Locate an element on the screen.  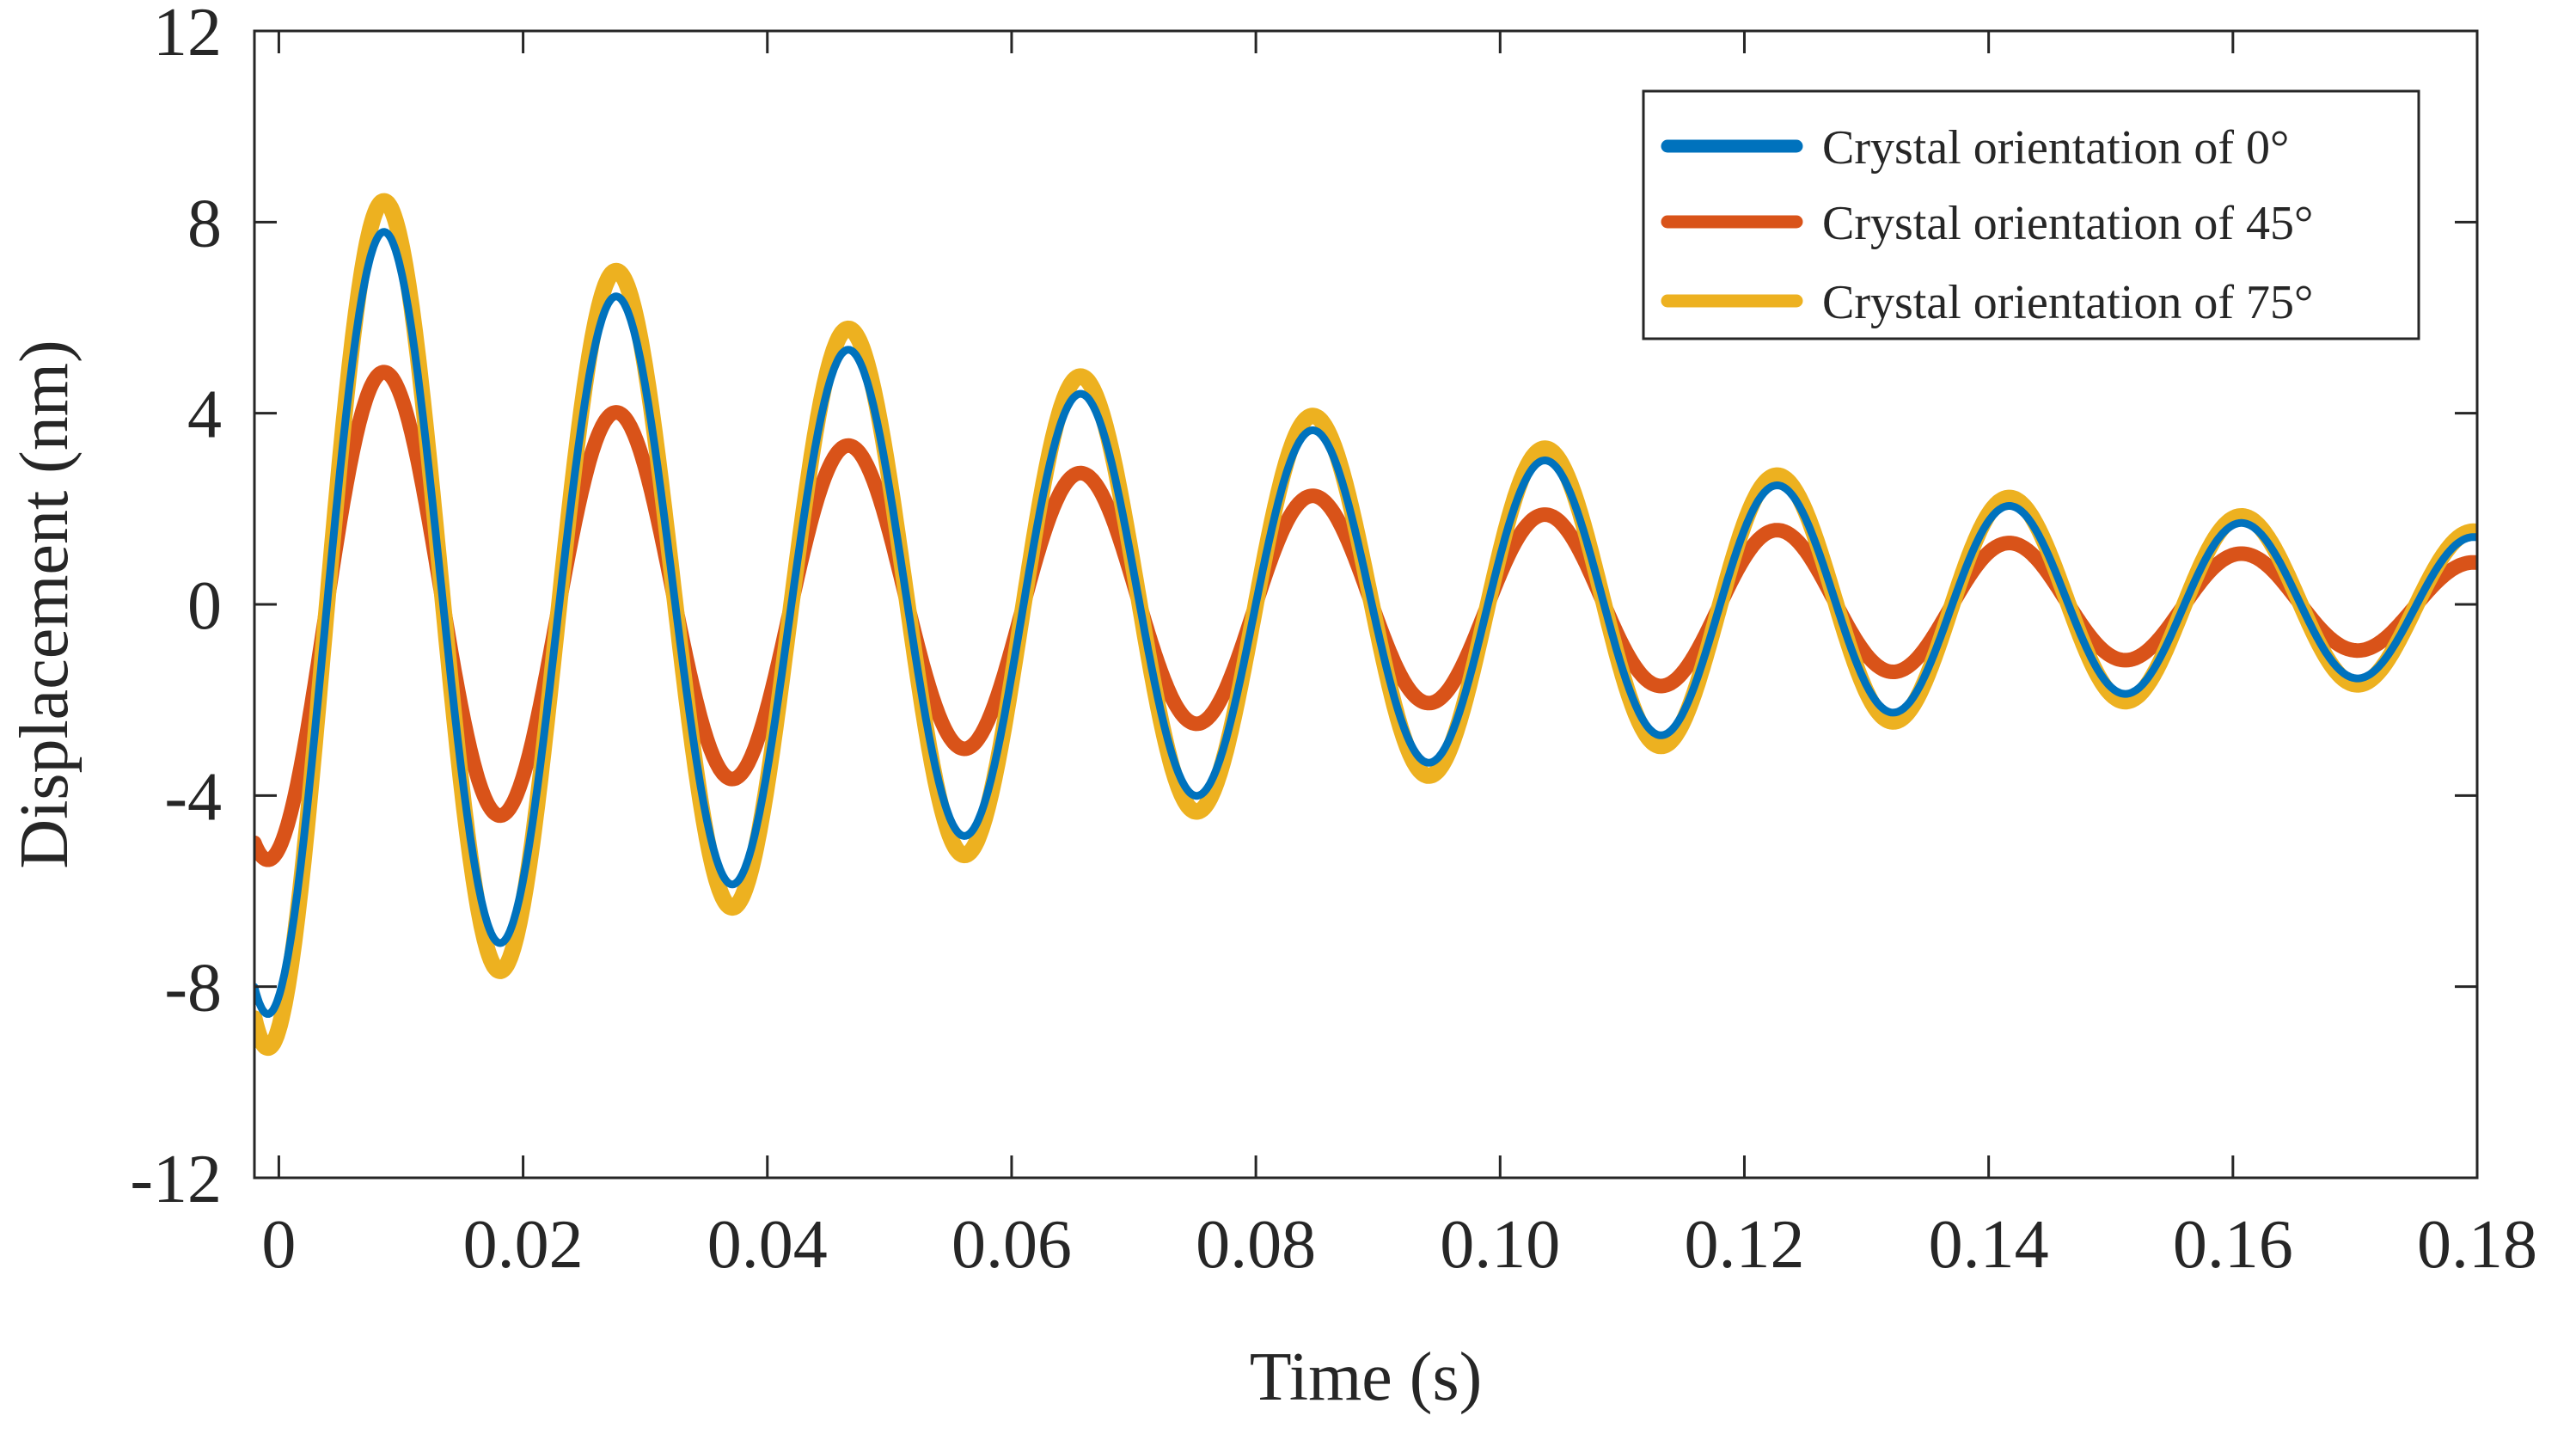
legend-label: Crystal orientation of 0° is located at coordinates (2055, 148).